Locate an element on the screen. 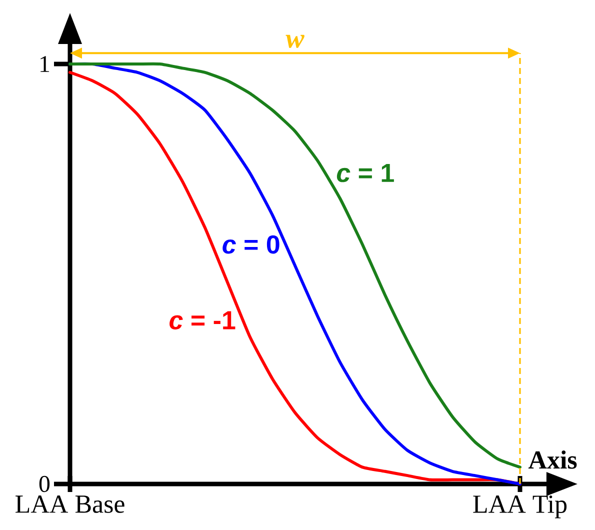 The image size is (595, 530). series-label: c = 0 is located at coordinates (251, 244).